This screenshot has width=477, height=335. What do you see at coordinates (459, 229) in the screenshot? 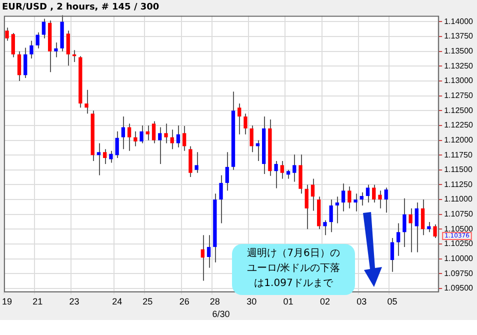
I see `y-tick-label: 1.10500` at bounding box center [459, 229].